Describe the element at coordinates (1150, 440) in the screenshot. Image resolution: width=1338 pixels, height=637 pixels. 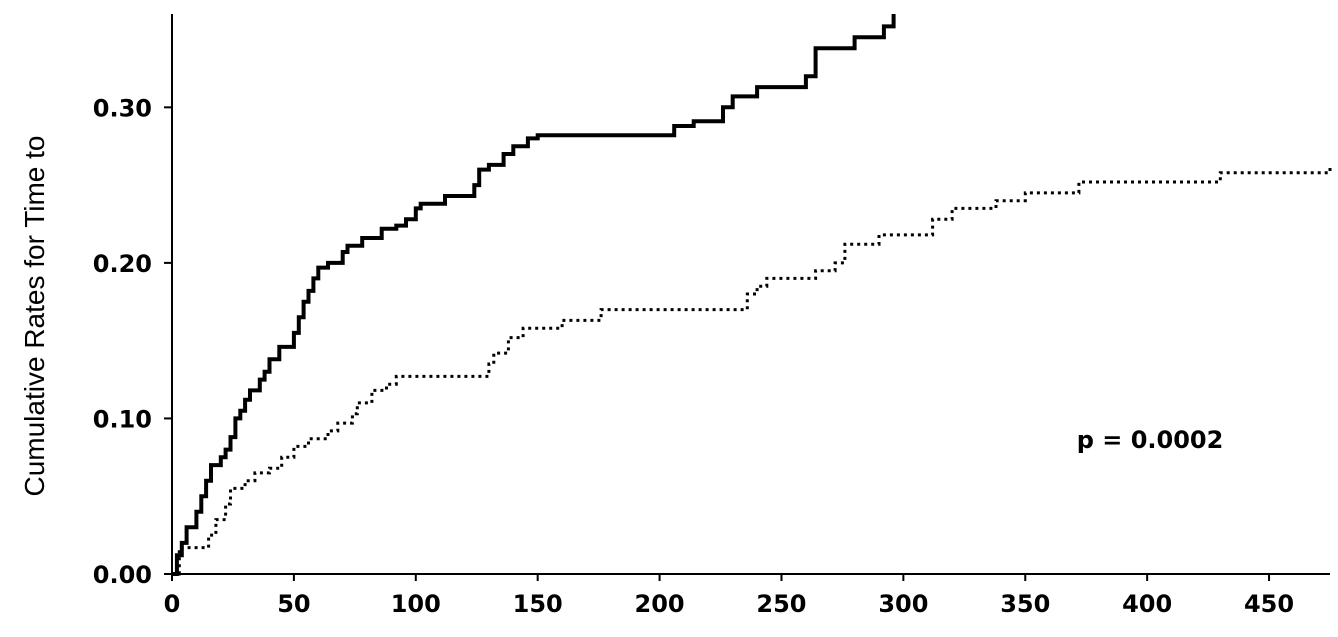
I see `p-value-annotation: p = 0.0002` at that location.